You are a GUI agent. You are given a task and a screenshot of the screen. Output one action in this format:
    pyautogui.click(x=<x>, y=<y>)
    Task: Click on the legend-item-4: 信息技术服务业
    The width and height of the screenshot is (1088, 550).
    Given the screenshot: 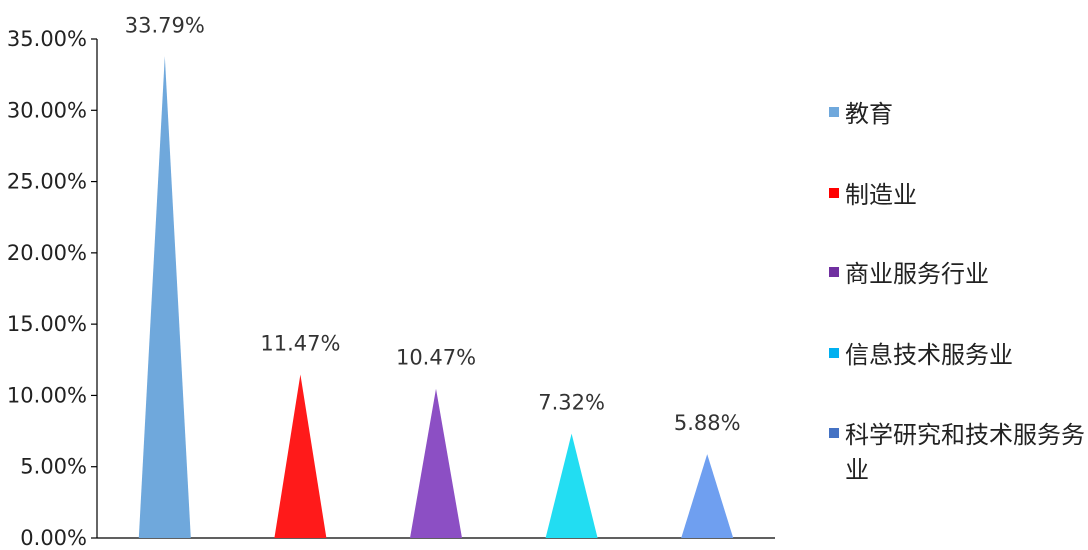 What is the action you would take?
    pyautogui.click(x=921, y=355)
    